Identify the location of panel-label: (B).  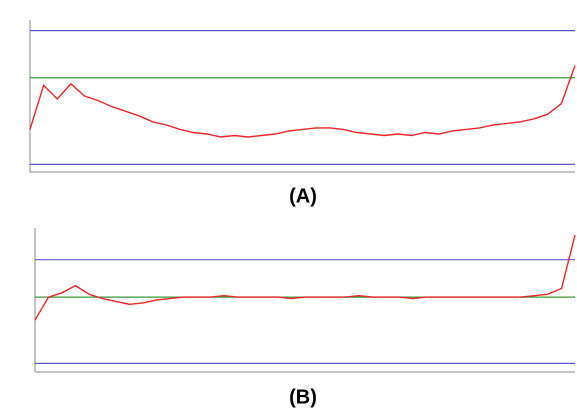
(303, 397).